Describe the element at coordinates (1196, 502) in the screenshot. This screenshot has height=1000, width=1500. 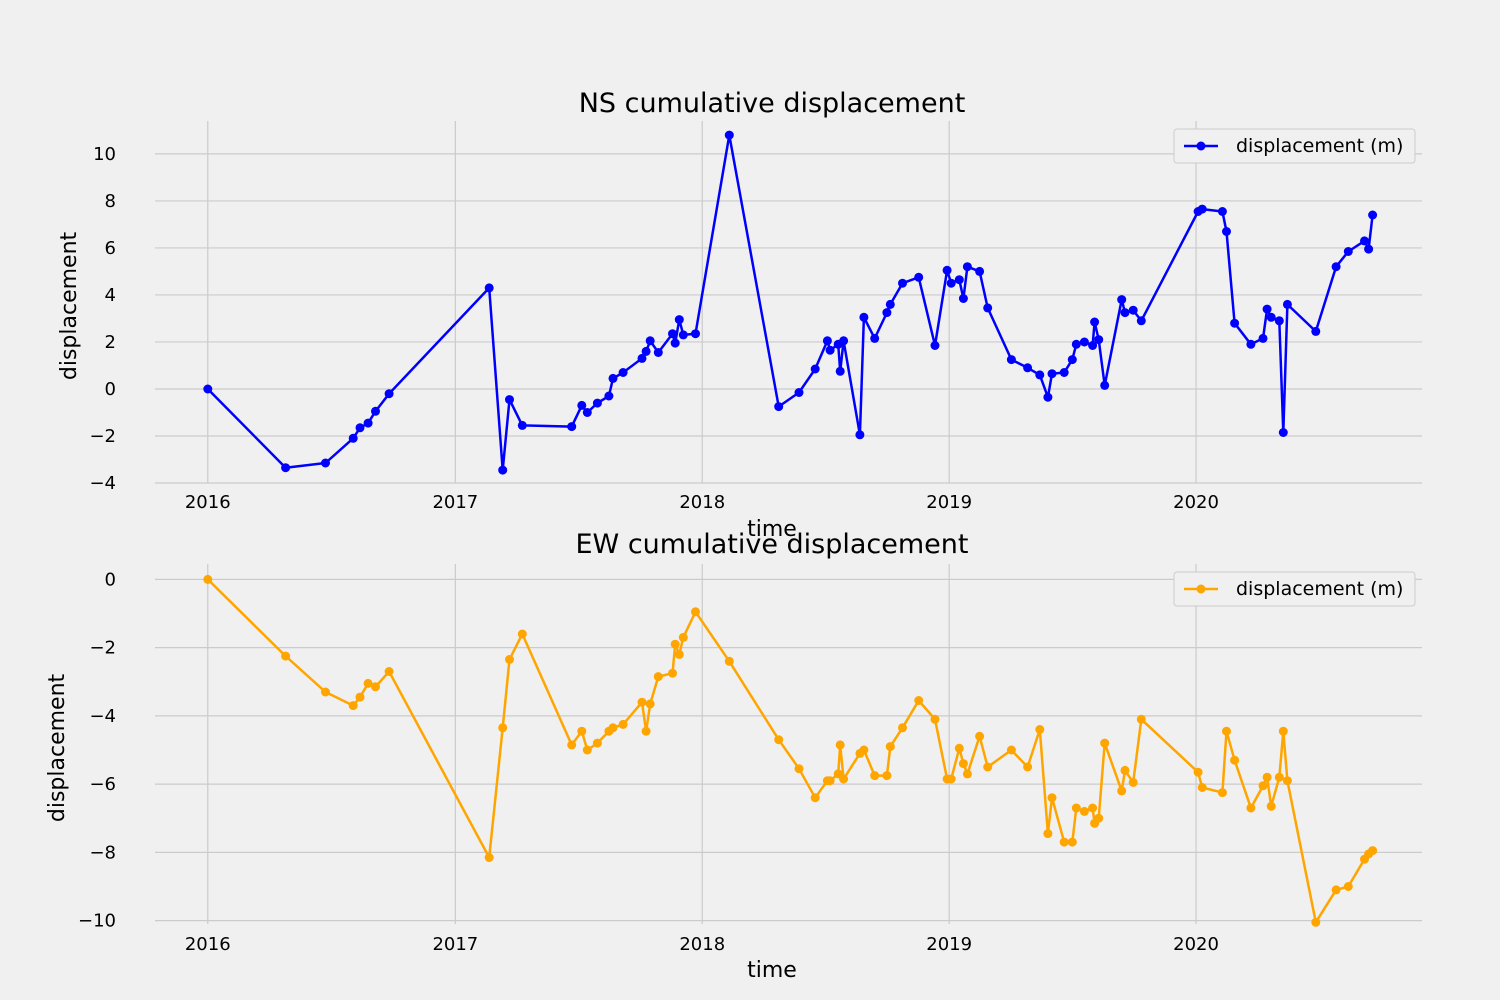
I see `ns-x-tick-label: 2020` at that location.